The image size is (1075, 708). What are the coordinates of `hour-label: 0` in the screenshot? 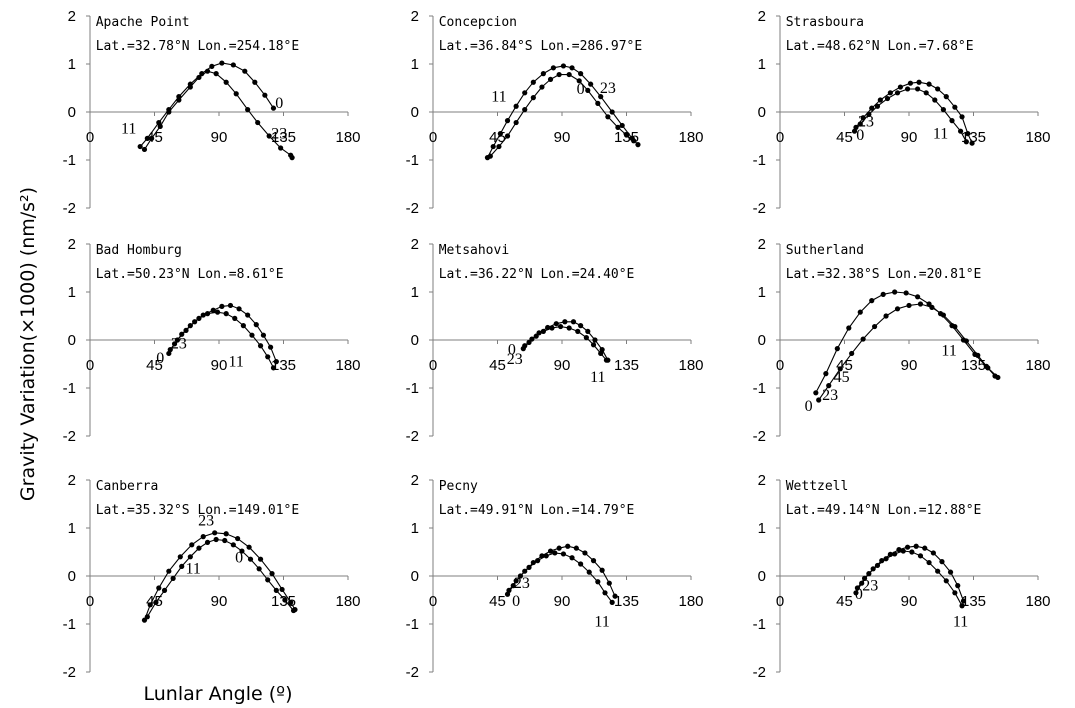 It's located at (239, 558).